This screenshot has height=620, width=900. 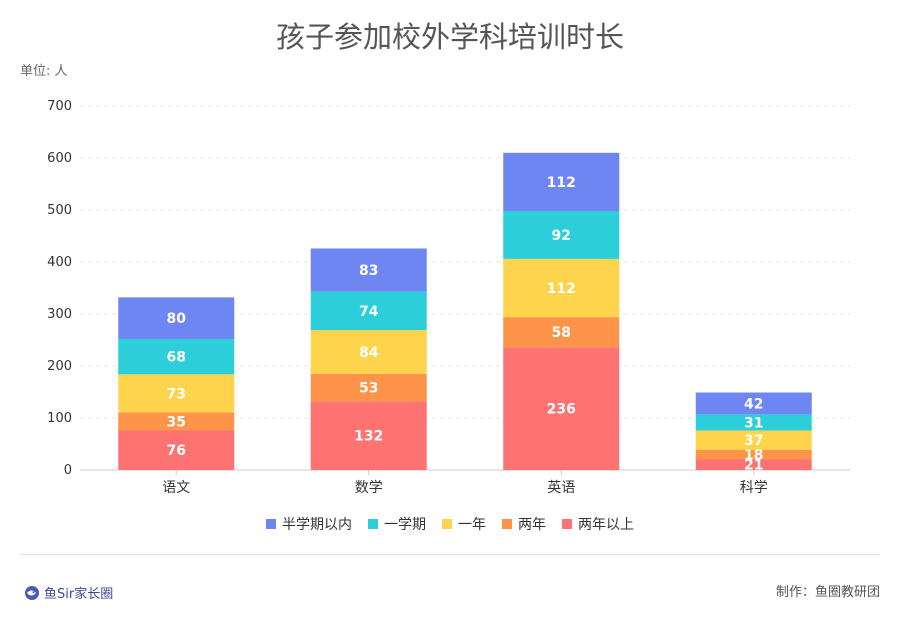 What do you see at coordinates (450, 554) in the screenshot?
I see `footer-divider` at bounding box center [450, 554].